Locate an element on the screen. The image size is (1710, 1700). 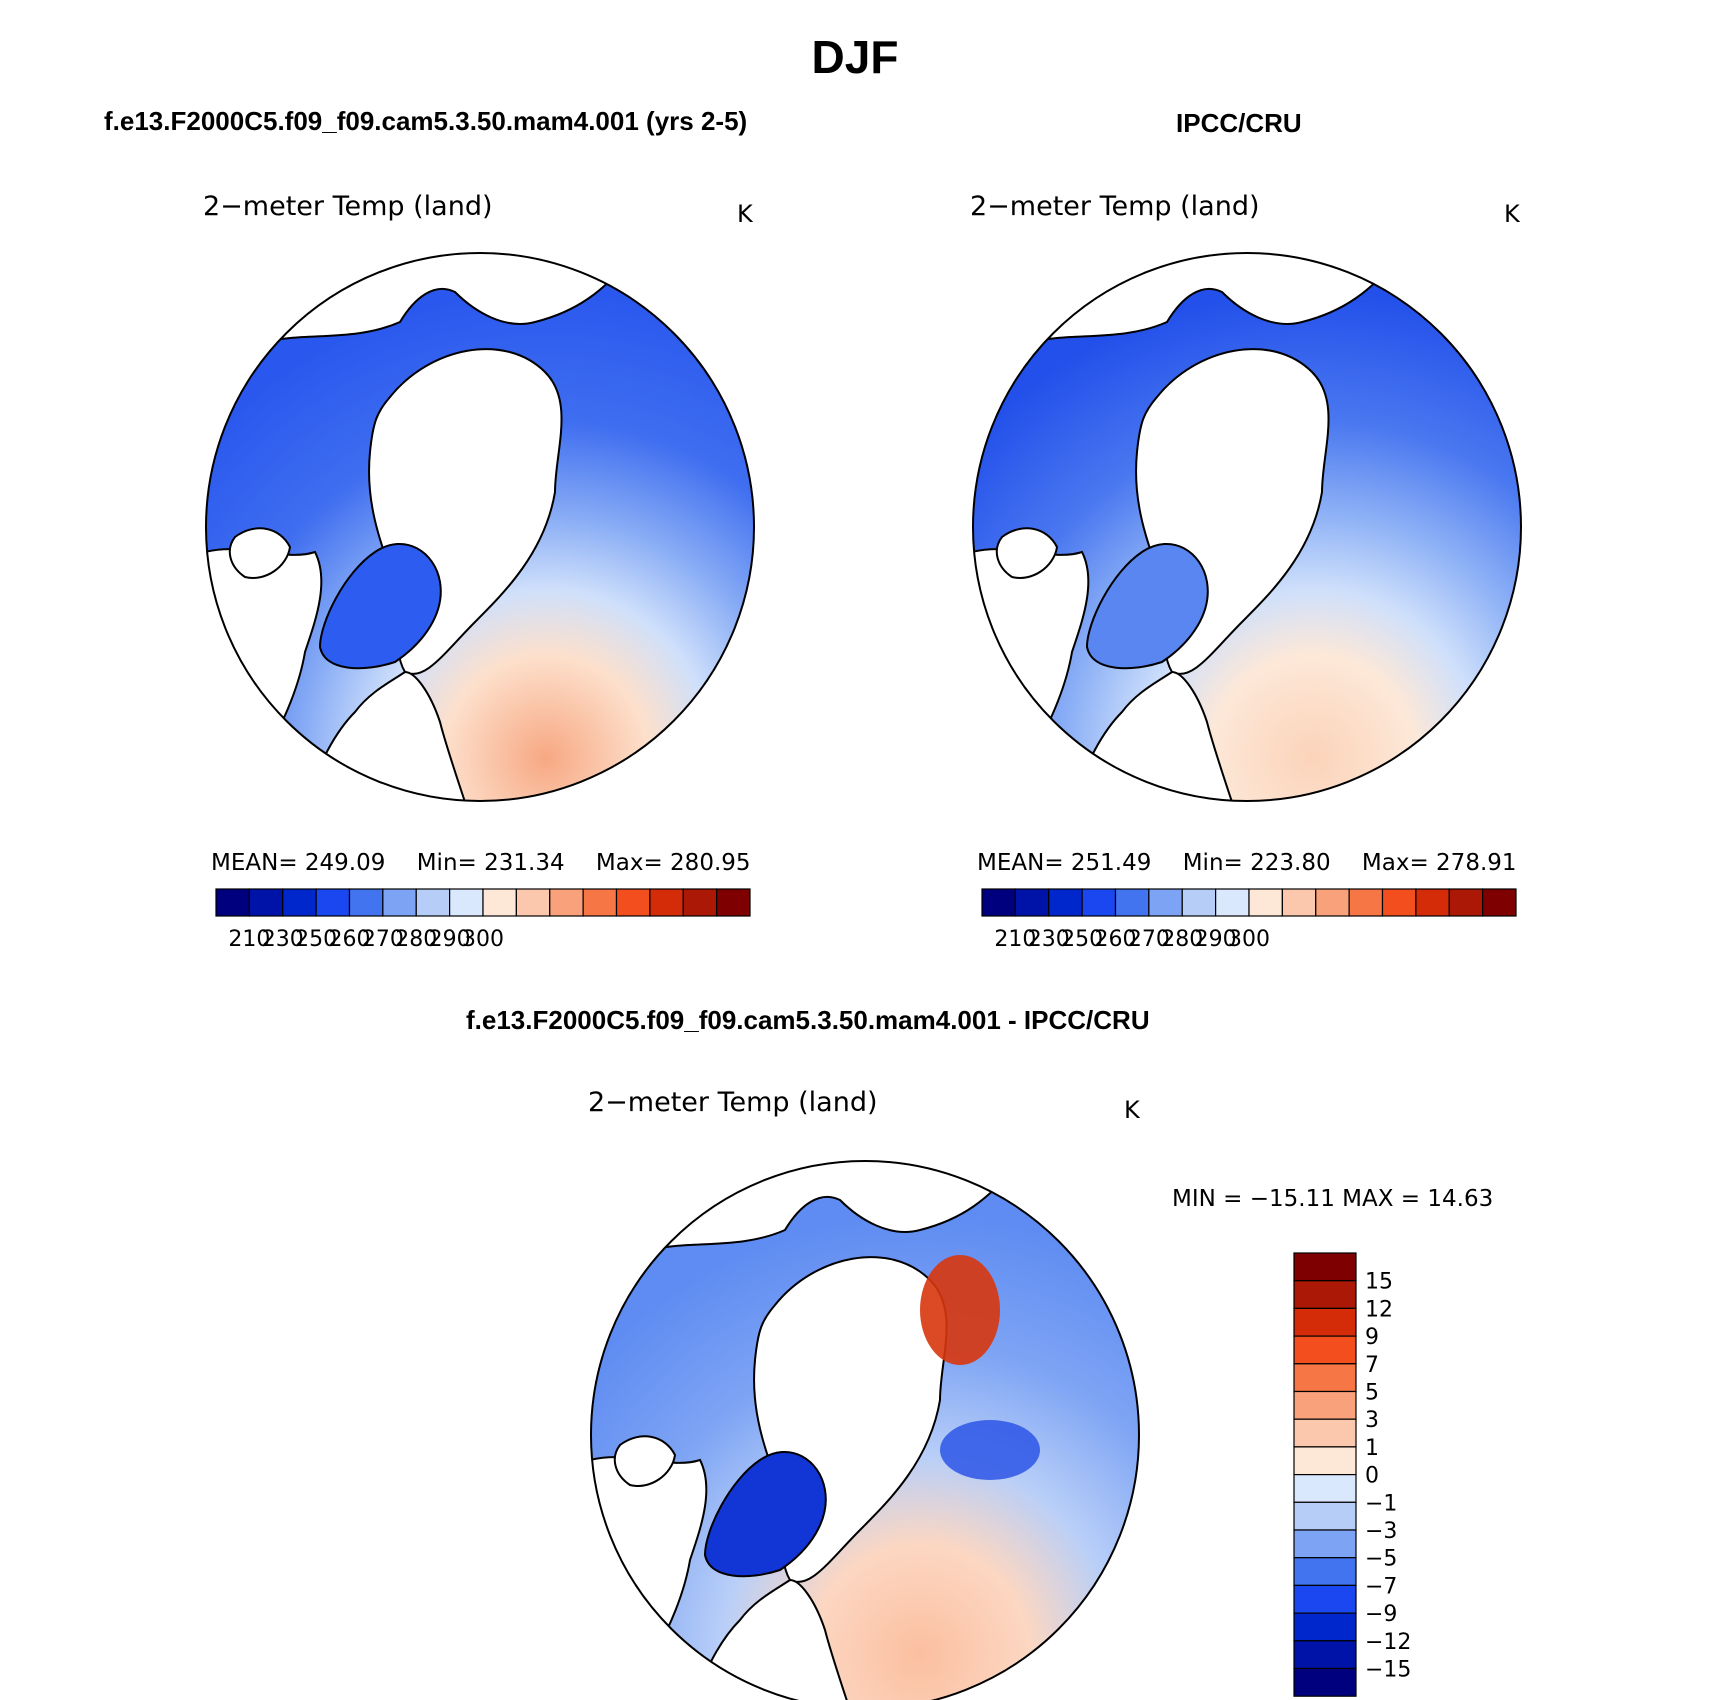
panel1-hudson-bay is located at coordinates (260, 553).